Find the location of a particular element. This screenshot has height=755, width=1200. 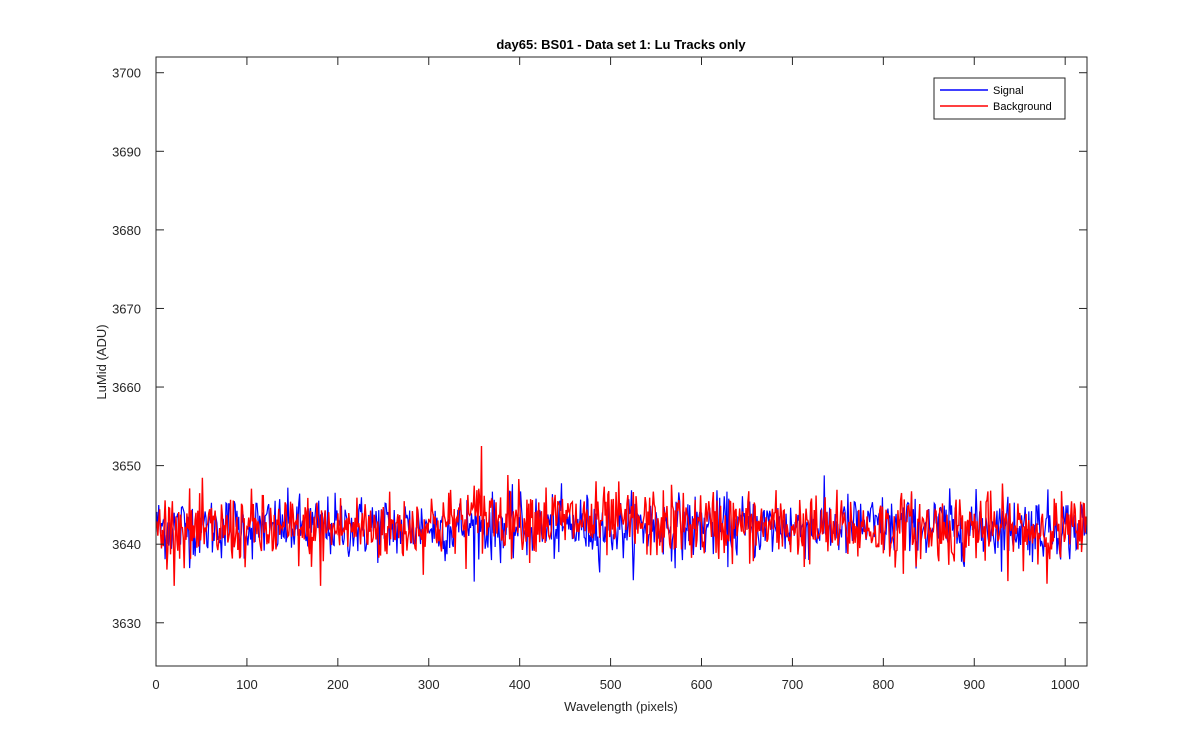

series-background-line is located at coordinates (621, 515).